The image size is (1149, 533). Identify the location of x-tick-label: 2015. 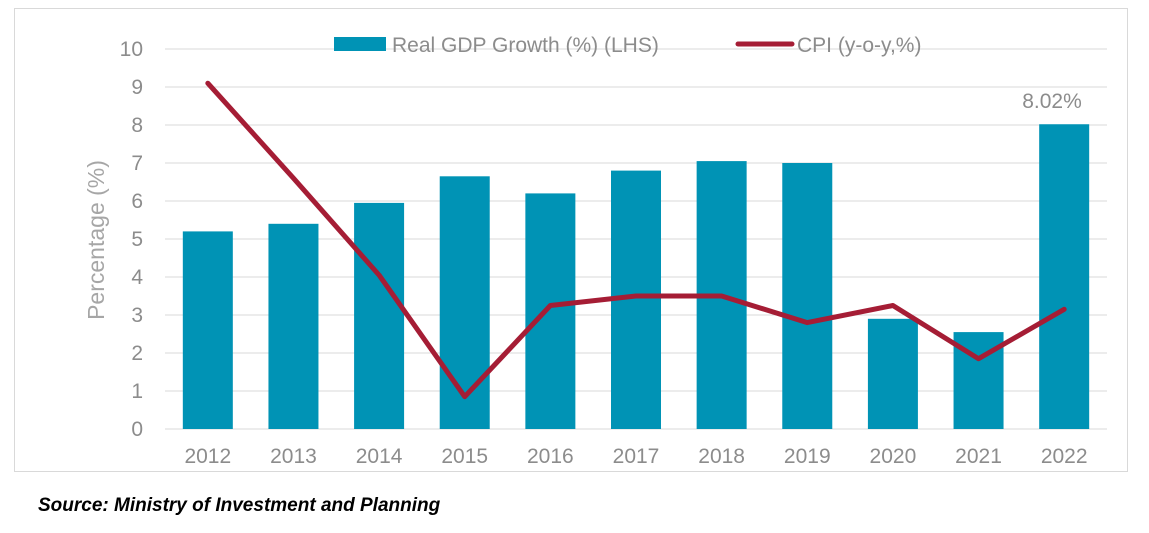
(464, 456).